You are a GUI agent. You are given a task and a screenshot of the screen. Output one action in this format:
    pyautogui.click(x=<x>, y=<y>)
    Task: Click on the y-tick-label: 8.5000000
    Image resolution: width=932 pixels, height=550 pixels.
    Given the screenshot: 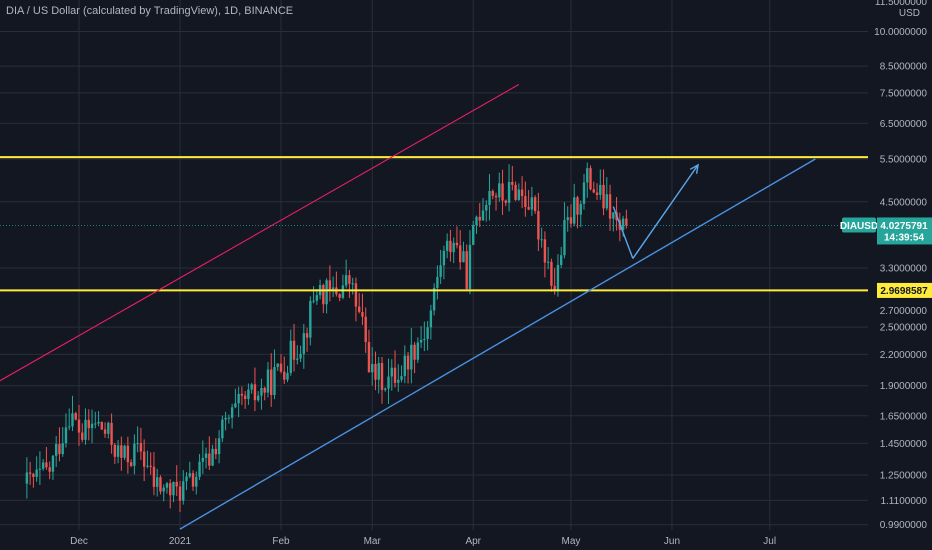 What is the action you would take?
    pyautogui.click(x=904, y=67)
    